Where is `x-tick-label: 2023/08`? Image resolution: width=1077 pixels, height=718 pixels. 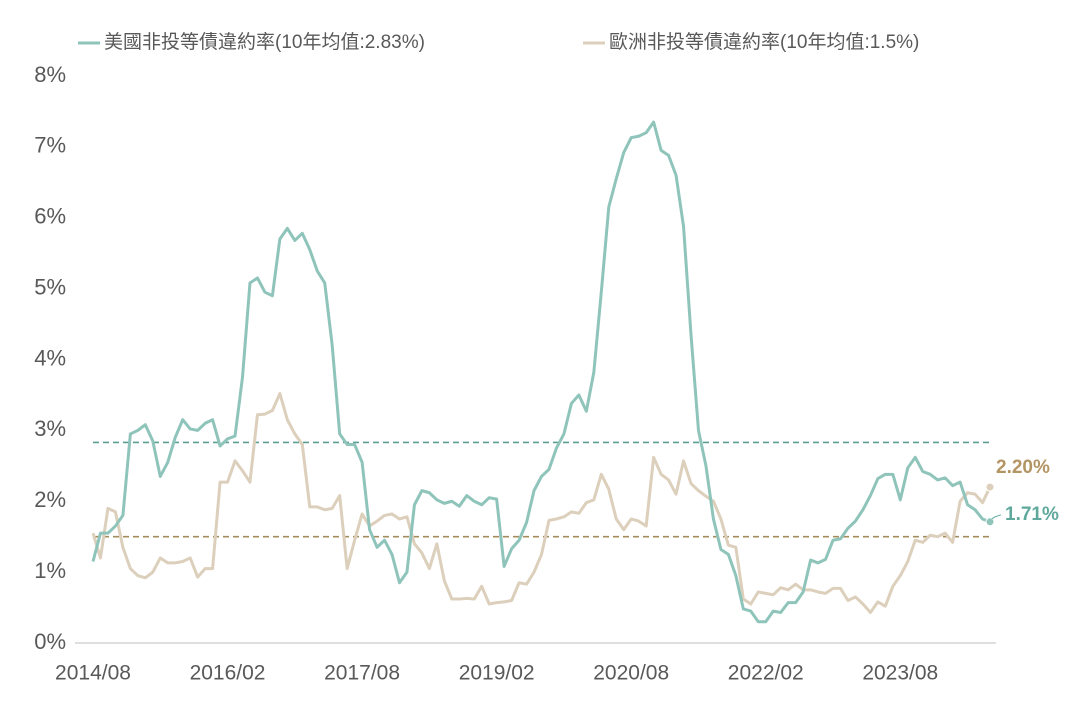 x-tick-label: 2023/08 is located at coordinates (900, 673).